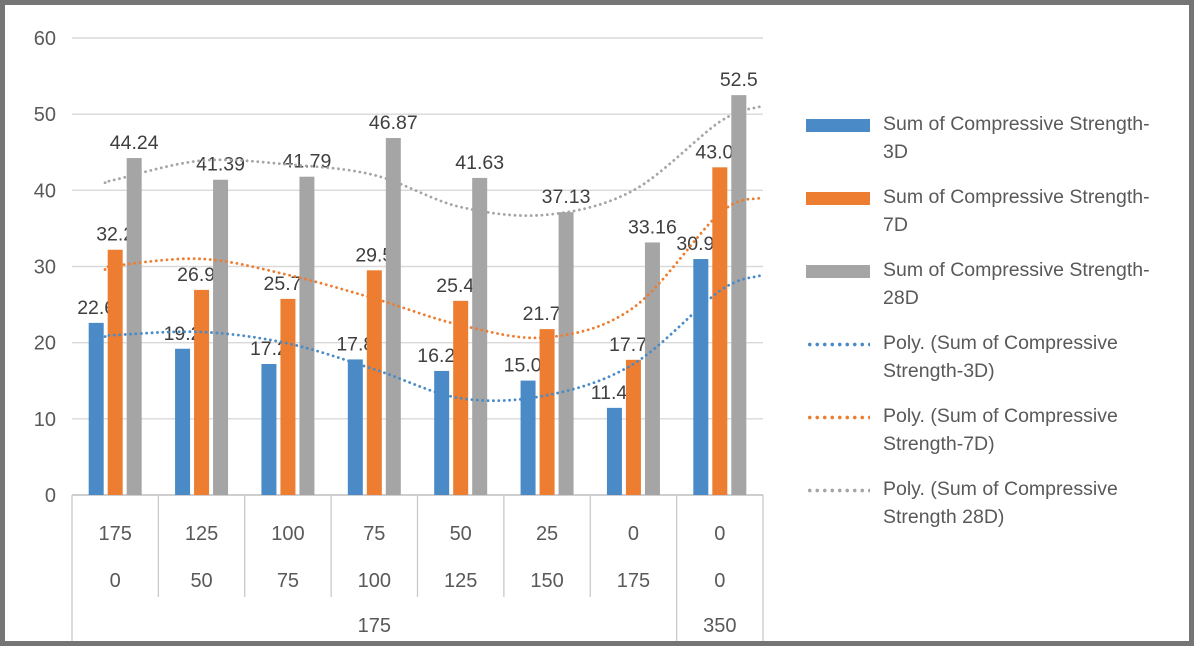 This screenshot has width=1200, height=650. What do you see at coordinates (432, 161) in the screenshot?
I see `trendline-poly-28d` at bounding box center [432, 161].